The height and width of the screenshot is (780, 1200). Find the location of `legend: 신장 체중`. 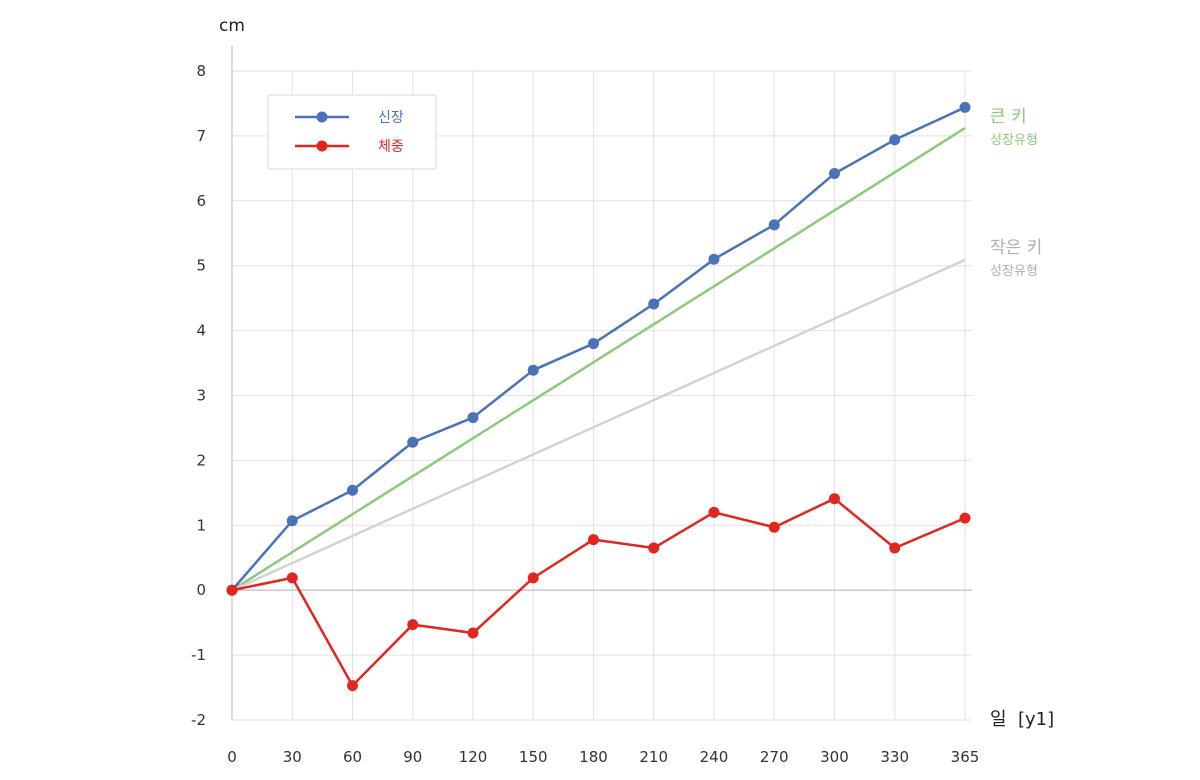

legend: 신장 체중 is located at coordinates (352, 132).